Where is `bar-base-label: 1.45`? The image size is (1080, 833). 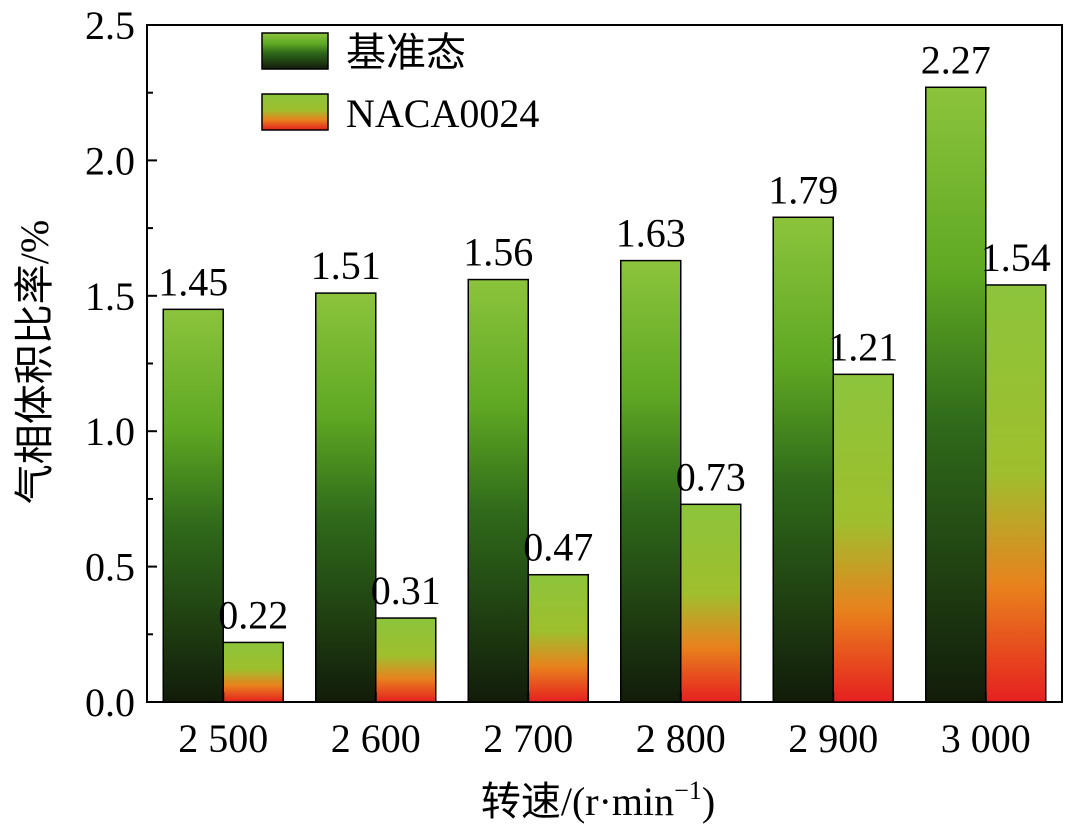 bar-base-label: 1.45 is located at coordinates (193, 281).